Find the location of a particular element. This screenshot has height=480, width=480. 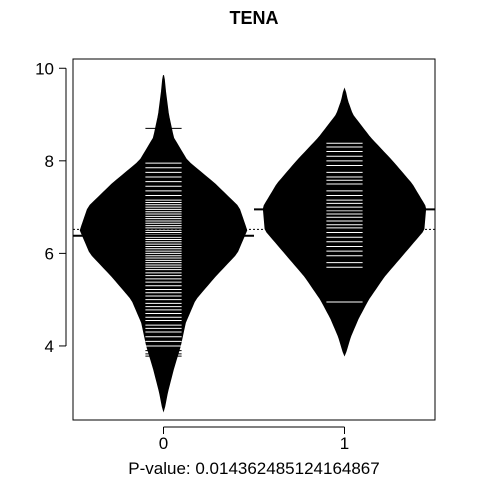

y-tick-label-8: 8 is located at coordinates (49, 161).